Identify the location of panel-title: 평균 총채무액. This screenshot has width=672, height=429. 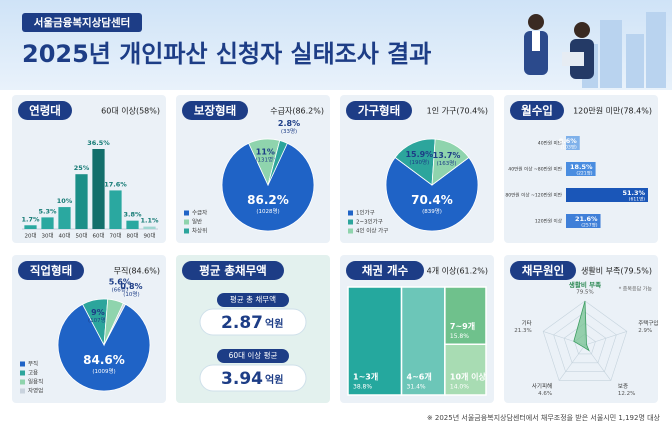
(232, 271).